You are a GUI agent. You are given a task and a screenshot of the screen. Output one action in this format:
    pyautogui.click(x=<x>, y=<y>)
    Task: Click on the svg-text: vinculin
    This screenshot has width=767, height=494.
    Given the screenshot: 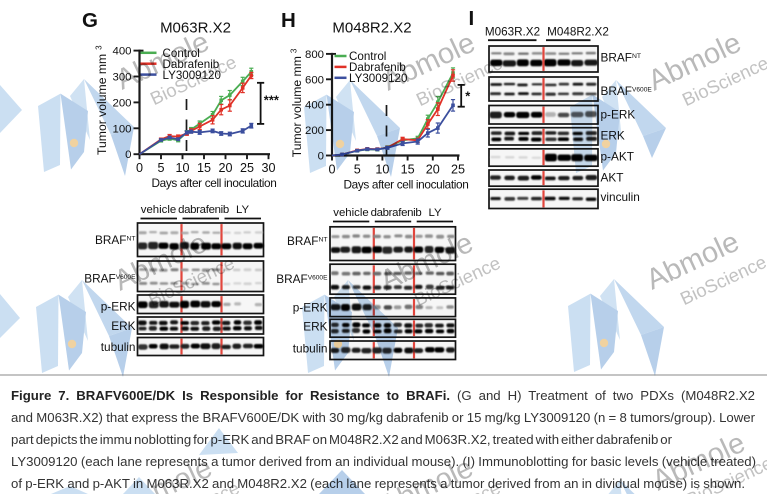 What is the action you would take?
    pyautogui.click(x=620, y=197)
    